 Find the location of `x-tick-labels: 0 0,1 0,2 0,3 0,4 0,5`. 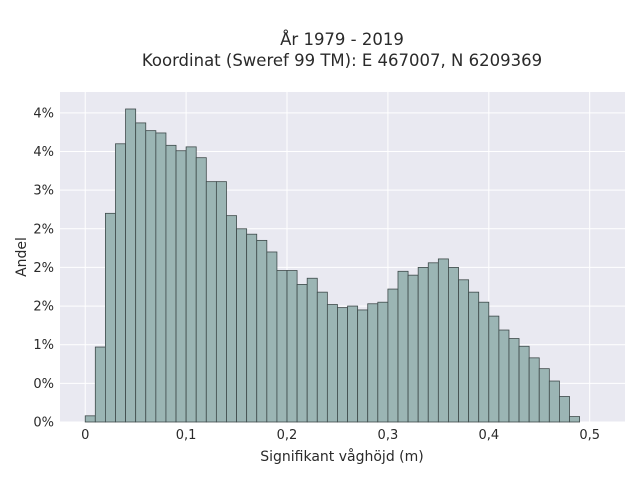

x-tick-labels: 0 0,1 0,2 0,3 0,4 0,5 is located at coordinates (340, 435).